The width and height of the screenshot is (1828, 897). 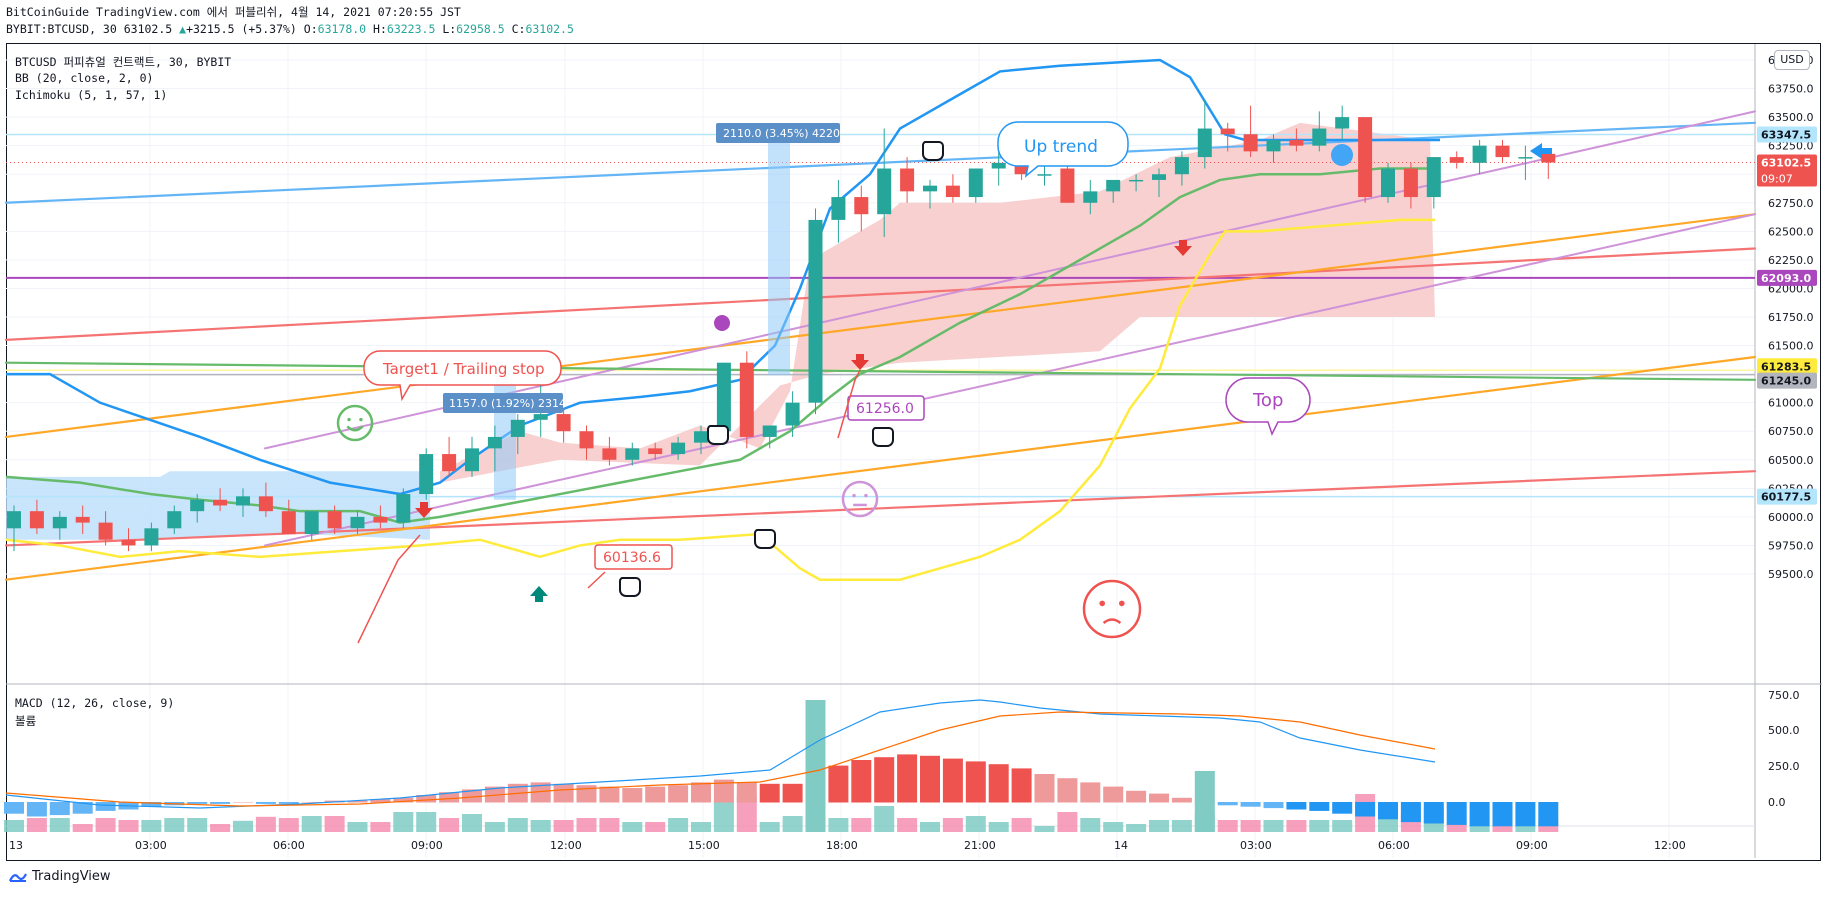 What do you see at coordinates (1786, 278) in the screenshot?
I see `price-badge-label: 62093.0` at bounding box center [1786, 278].